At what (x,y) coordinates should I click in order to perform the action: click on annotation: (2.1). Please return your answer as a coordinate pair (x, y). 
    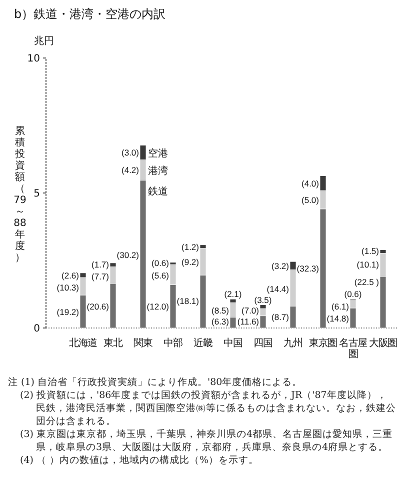
    Looking at the image, I should click on (233, 294).